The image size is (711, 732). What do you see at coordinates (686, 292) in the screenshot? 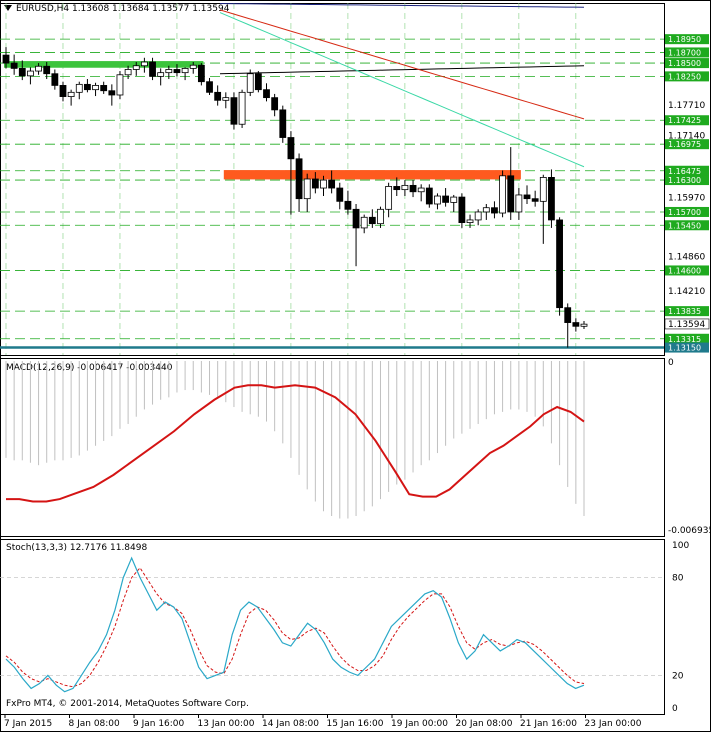
I see `price-tick-label: 1.14210` at bounding box center [686, 292].